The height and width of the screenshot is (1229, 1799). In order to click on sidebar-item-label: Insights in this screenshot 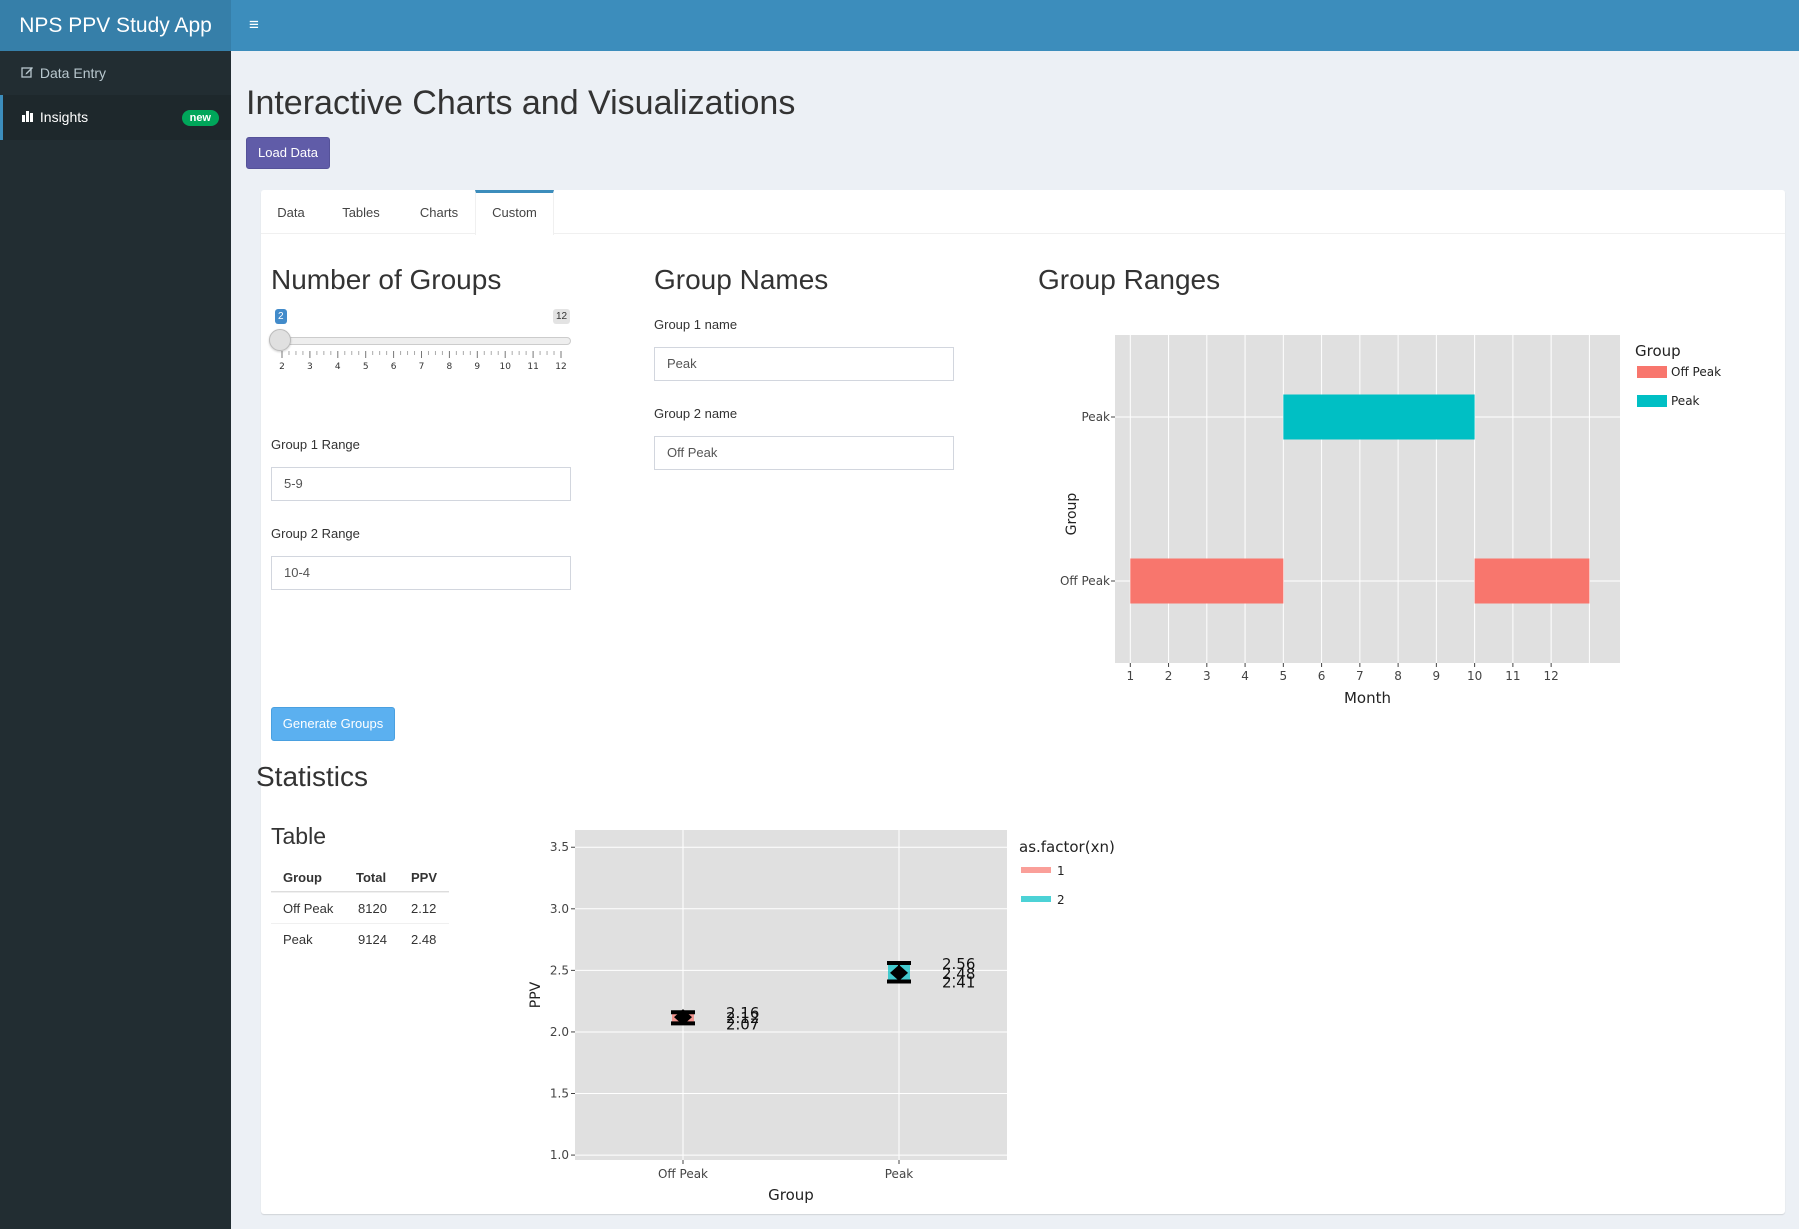, I will do `click(64, 117)`.